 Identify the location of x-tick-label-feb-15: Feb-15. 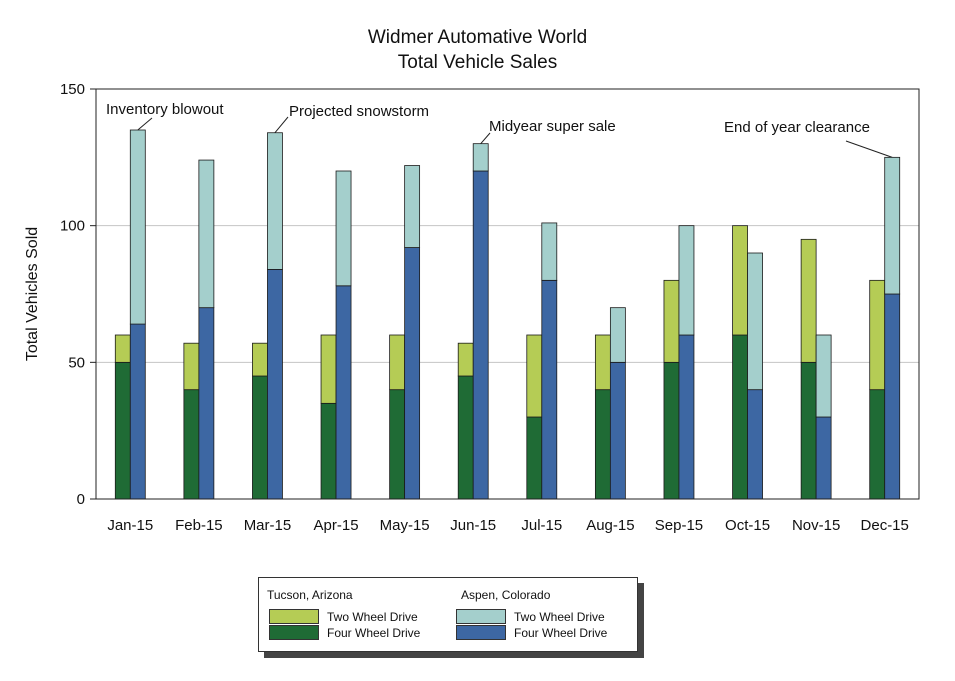
(199, 525).